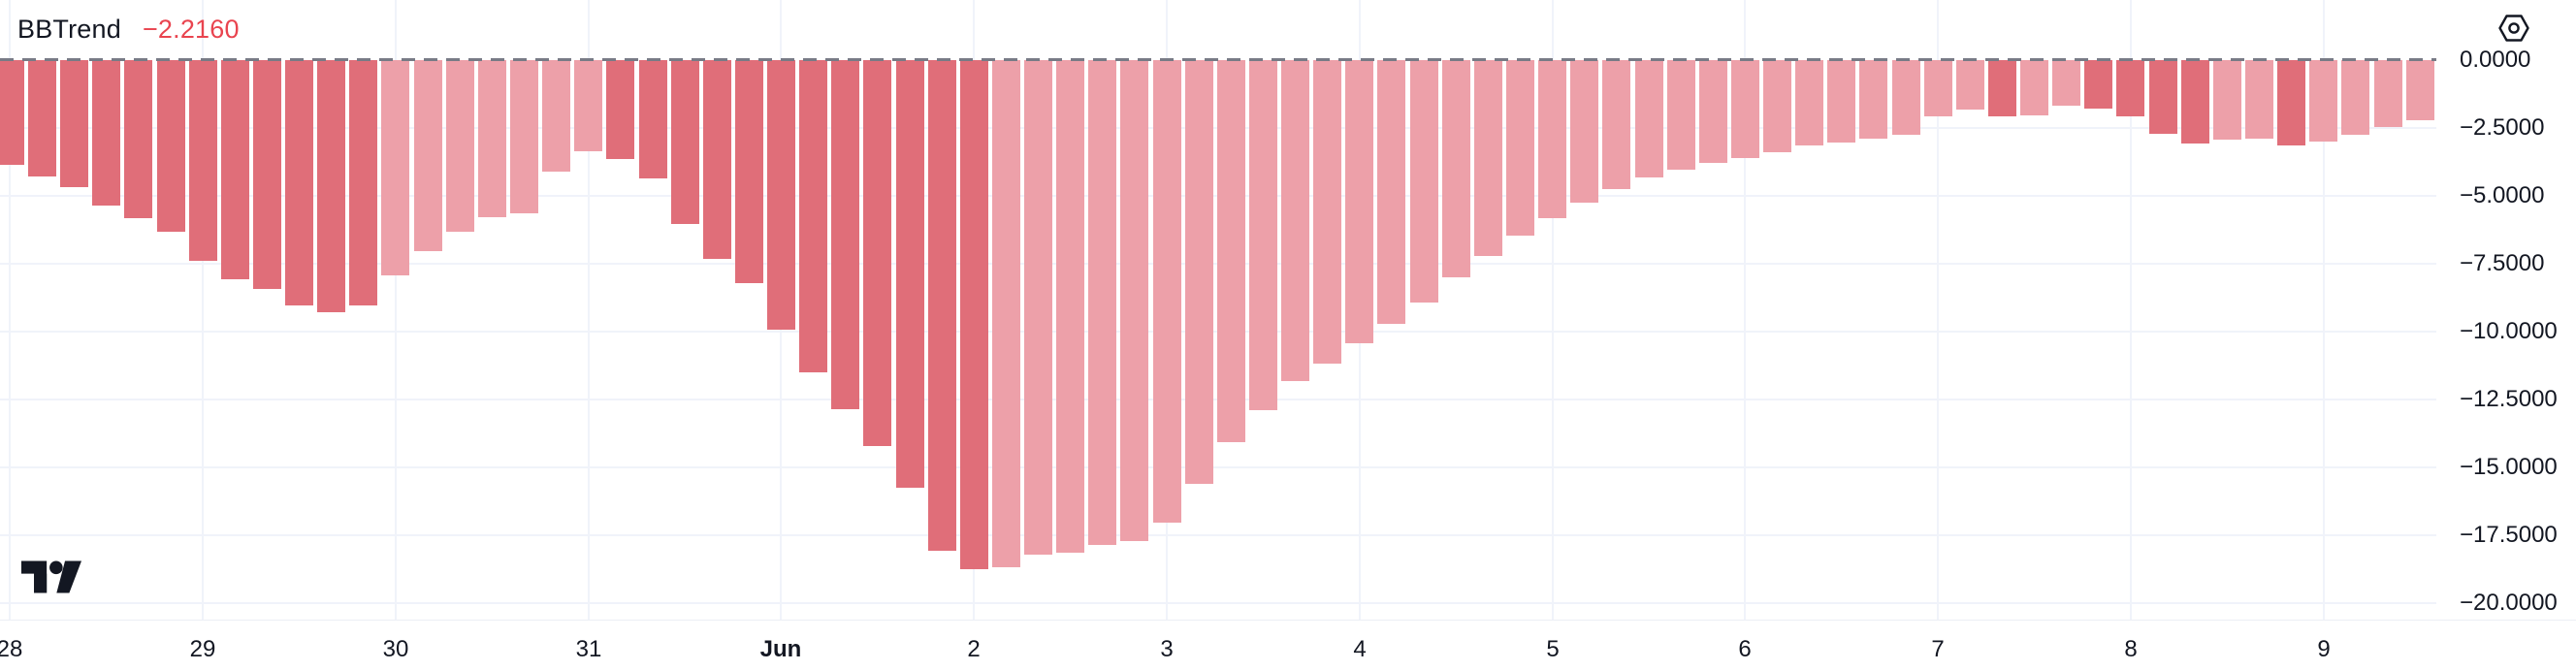 This screenshot has width=2576, height=671. What do you see at coordinates (2509, 331) in the screenshot?
I see `price-axis-label: −10.0000` at bounding box center [2509, 331].